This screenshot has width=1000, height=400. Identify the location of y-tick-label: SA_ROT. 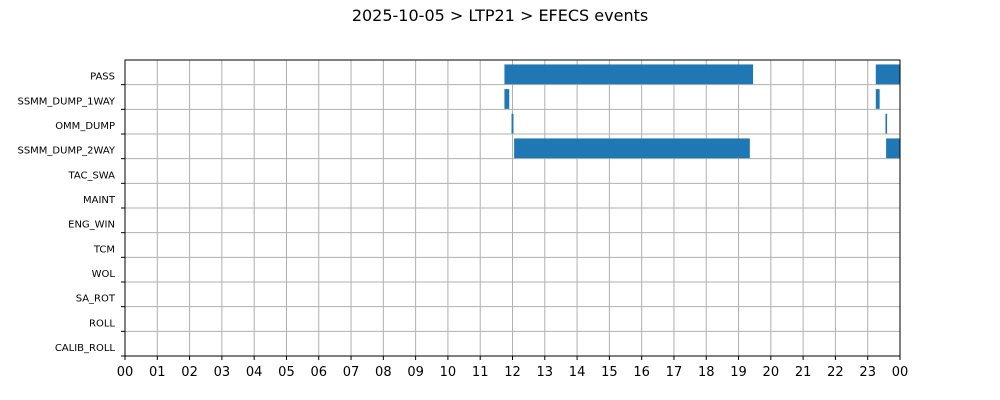
(96, 299).